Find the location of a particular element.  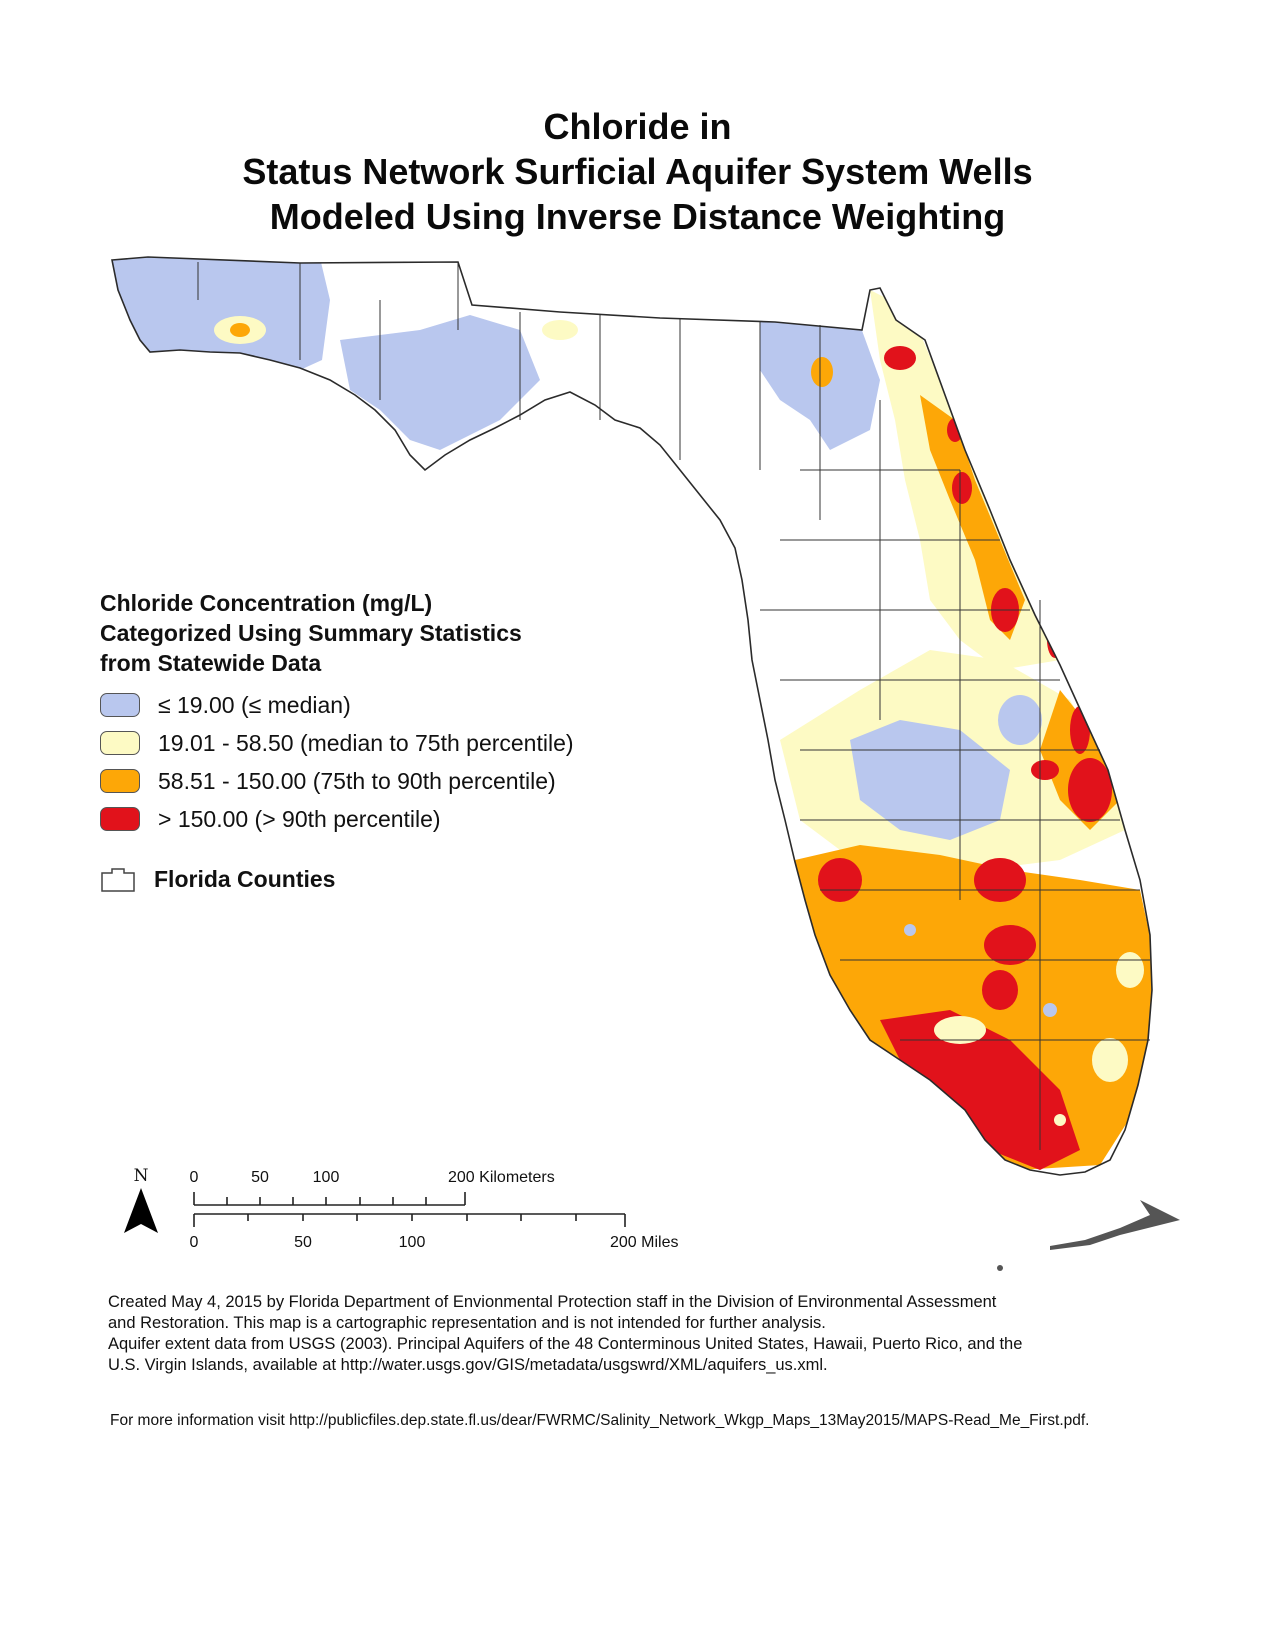

tampa-bay-very-high is located at coordinates (840, 880).